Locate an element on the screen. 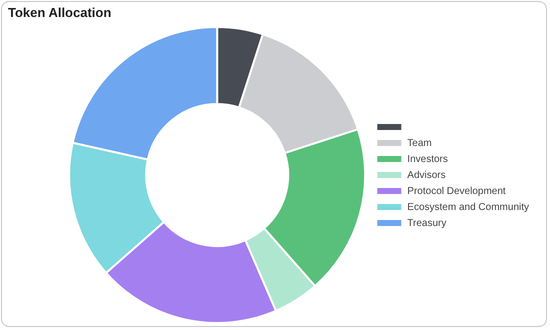  chart-title: Token Allocation is located at coordinates (60, 12).